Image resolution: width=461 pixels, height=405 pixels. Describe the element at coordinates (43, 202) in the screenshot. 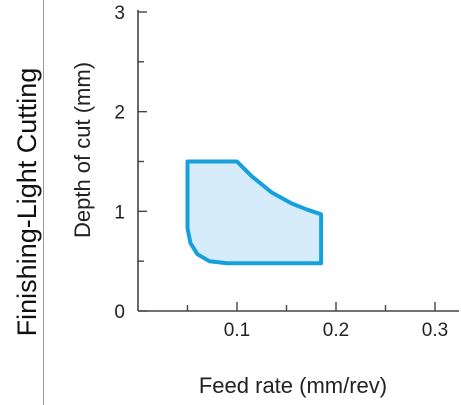

I see `divider` at that location.